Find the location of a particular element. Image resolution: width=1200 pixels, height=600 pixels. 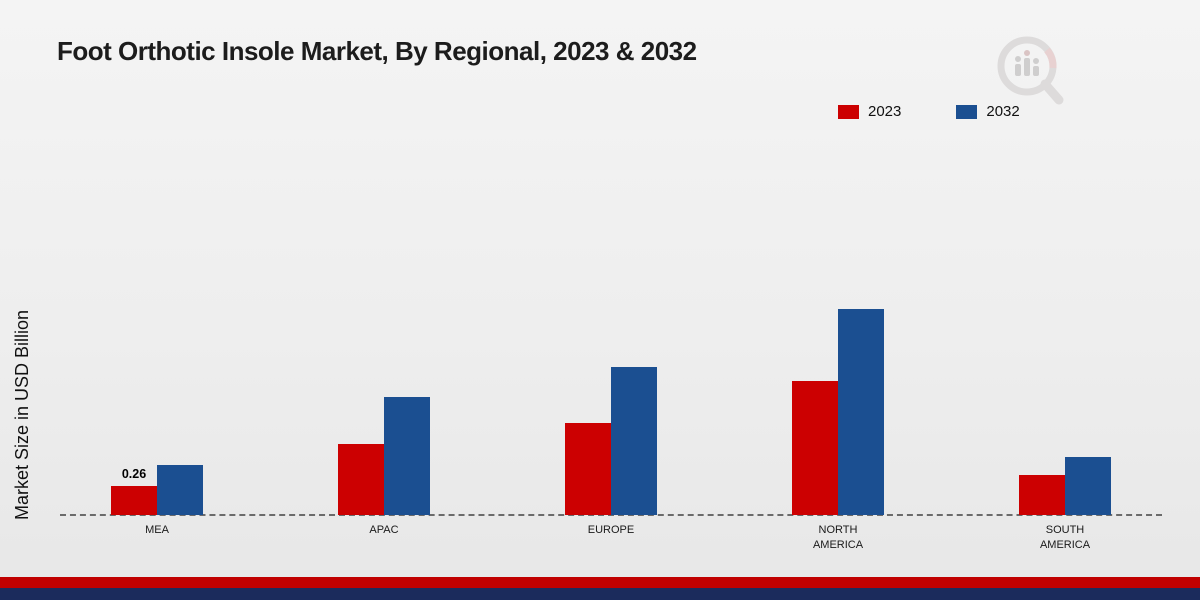

bar-2023-north-america is located at coordinates (815, 448).